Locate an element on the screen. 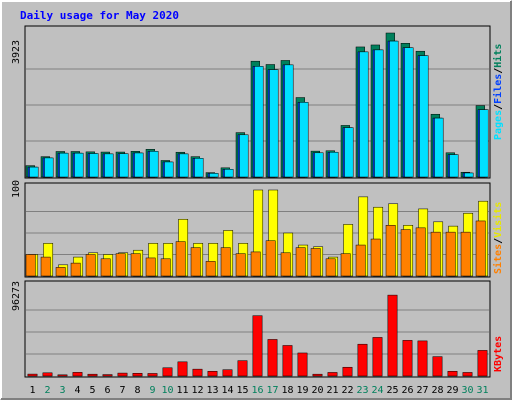 The image size is (512, 400). legend-sites: Sites is located at coordinates (498, 259).